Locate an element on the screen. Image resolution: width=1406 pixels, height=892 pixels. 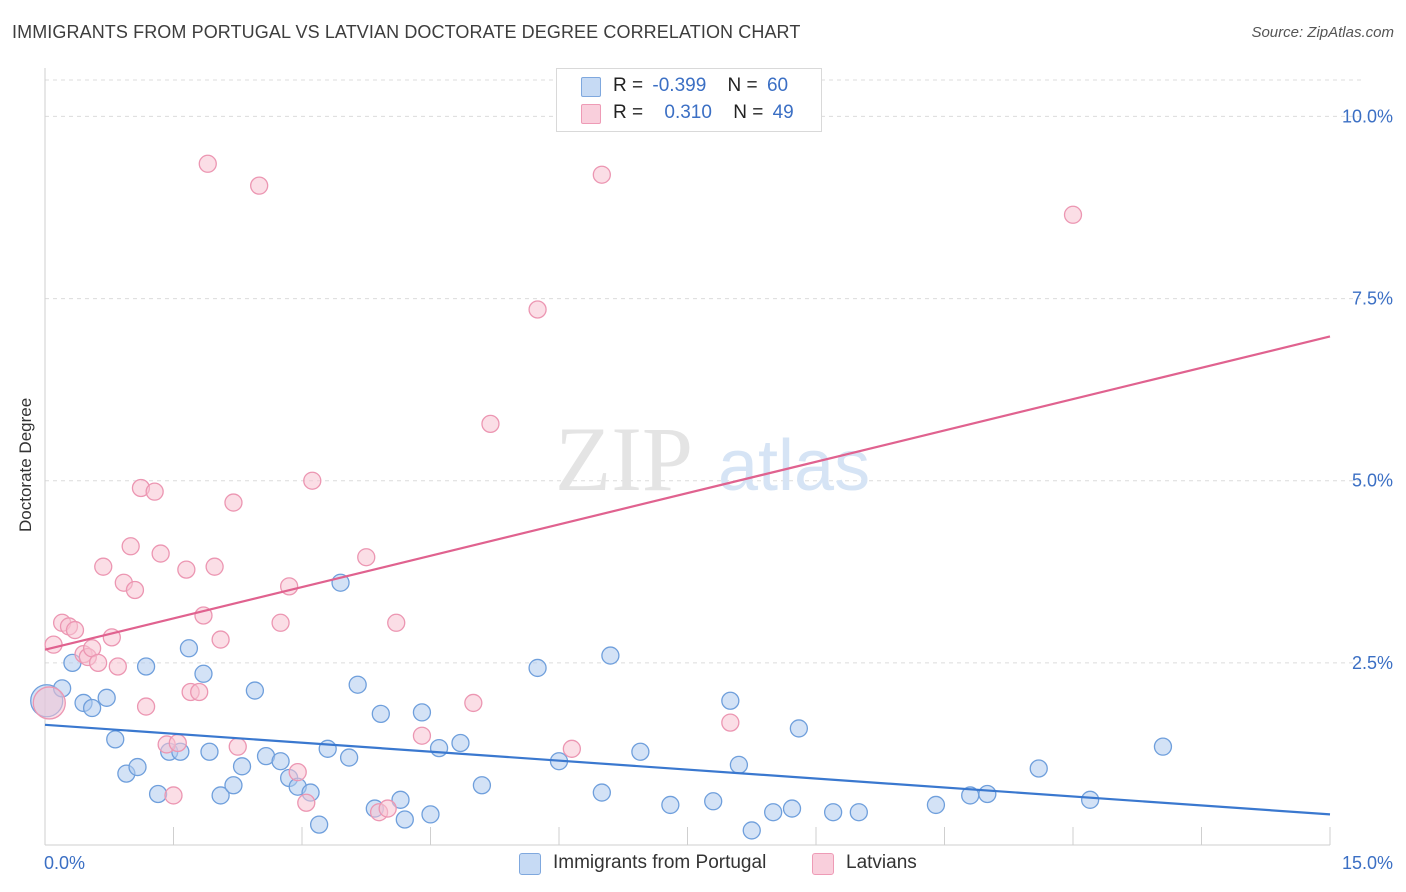
watermark-zip: ZIP is located at coordinates (624, 459).